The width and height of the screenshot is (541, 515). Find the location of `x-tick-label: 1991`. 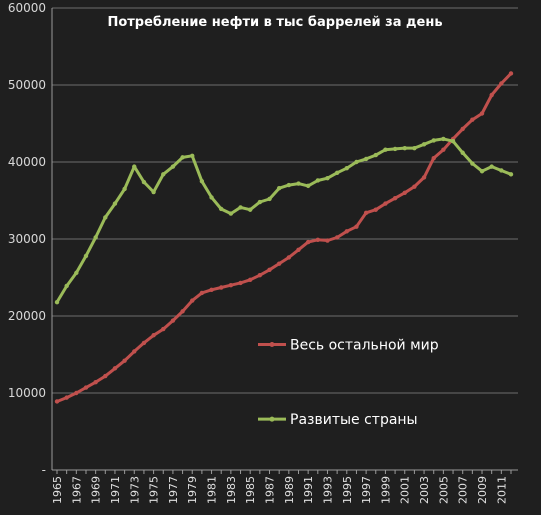

x-tick-label: 1991 is located at coordinates (308, 490).